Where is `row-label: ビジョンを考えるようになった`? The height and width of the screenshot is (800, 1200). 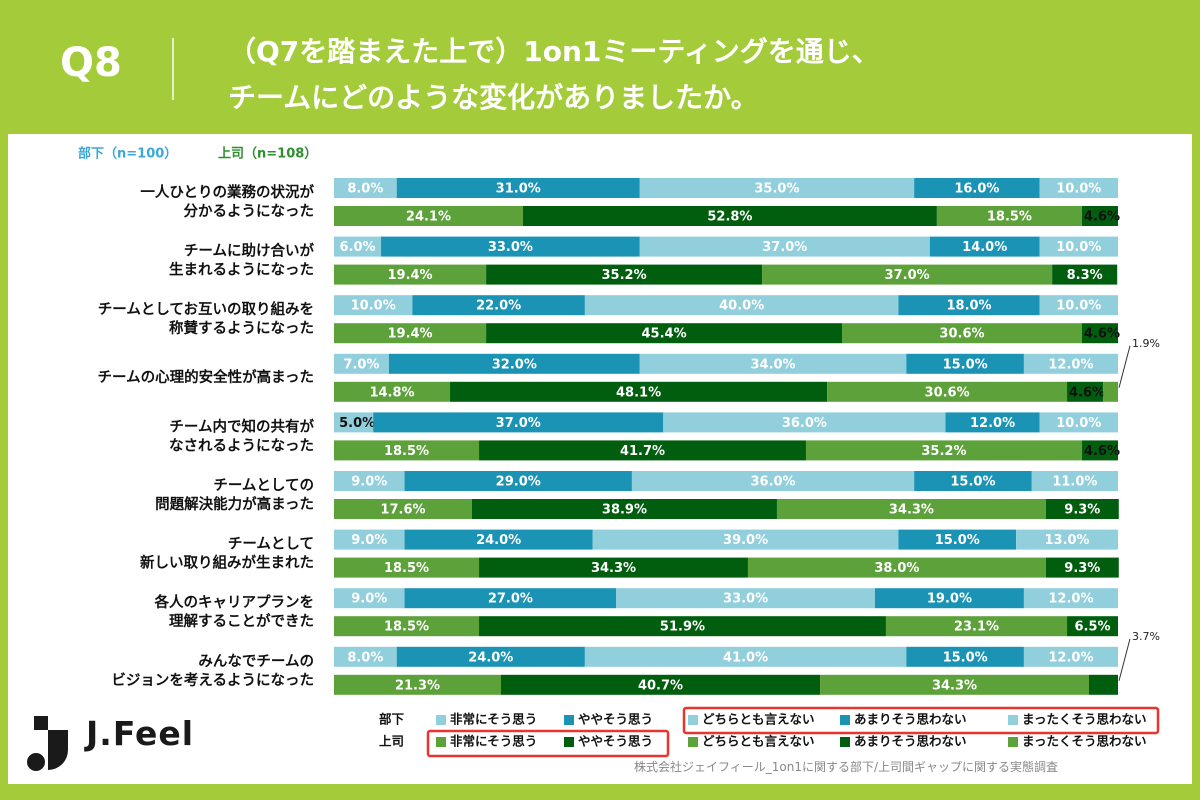 row-label: ビジョンを考えるようになった is located at coordinates (212, 680).